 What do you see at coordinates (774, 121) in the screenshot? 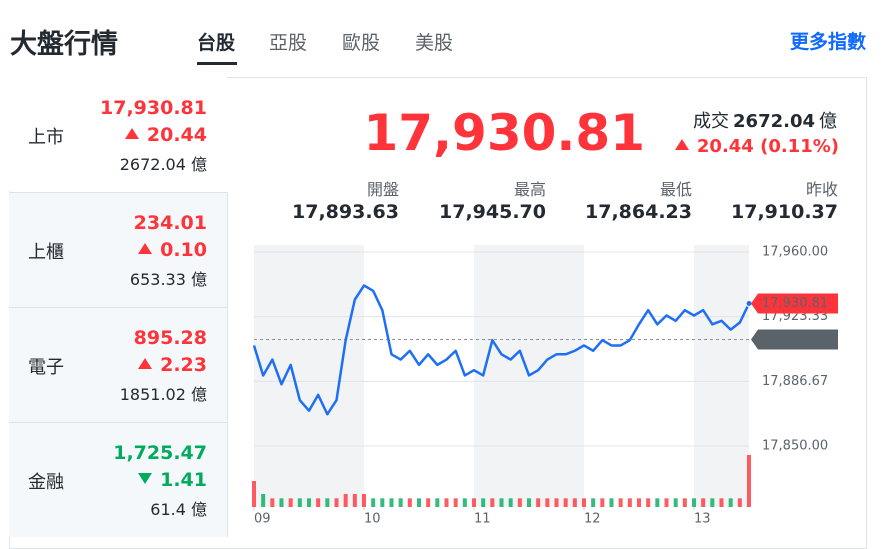
I see `volume-value: 2672.04` at bounding box center [774, 121].